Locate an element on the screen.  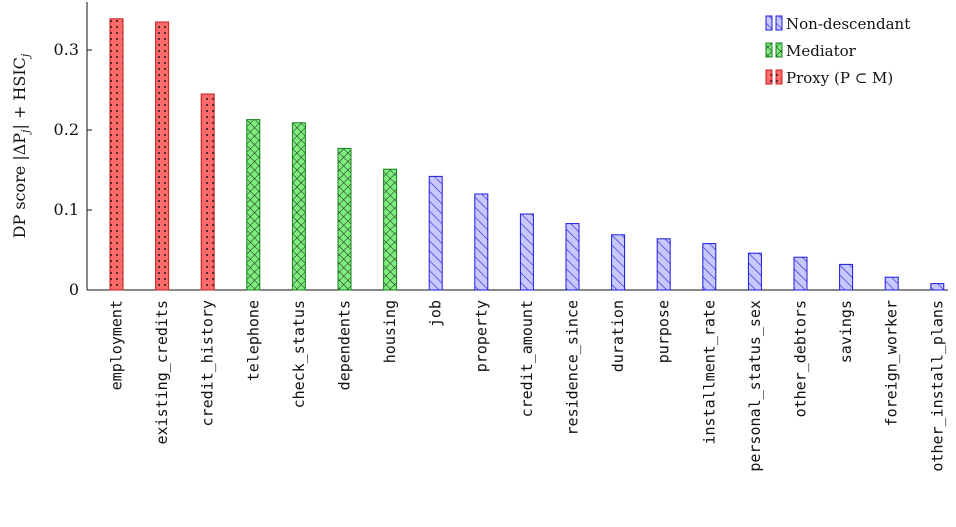
x-tick-label: existing_credits is located at coordinates (162, 372).